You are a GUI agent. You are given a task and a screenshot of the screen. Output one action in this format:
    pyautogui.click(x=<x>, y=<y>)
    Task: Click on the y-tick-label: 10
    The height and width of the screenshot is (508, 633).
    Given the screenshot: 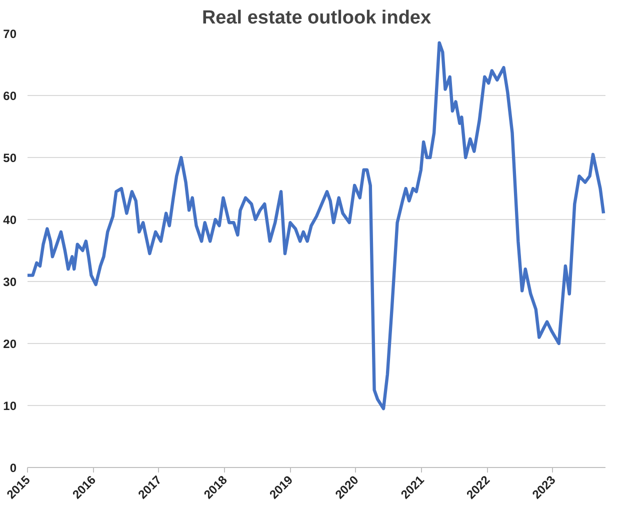 What is the action you would take?
    pyautogui.click(x=10, y=406)
    